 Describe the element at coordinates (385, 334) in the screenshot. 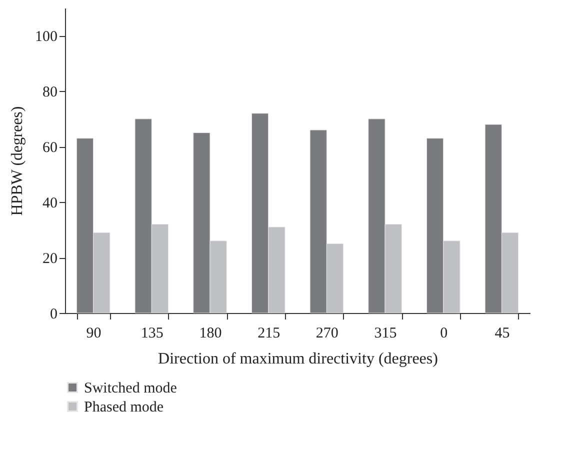

I see `x-tick-label: 315` at that location.